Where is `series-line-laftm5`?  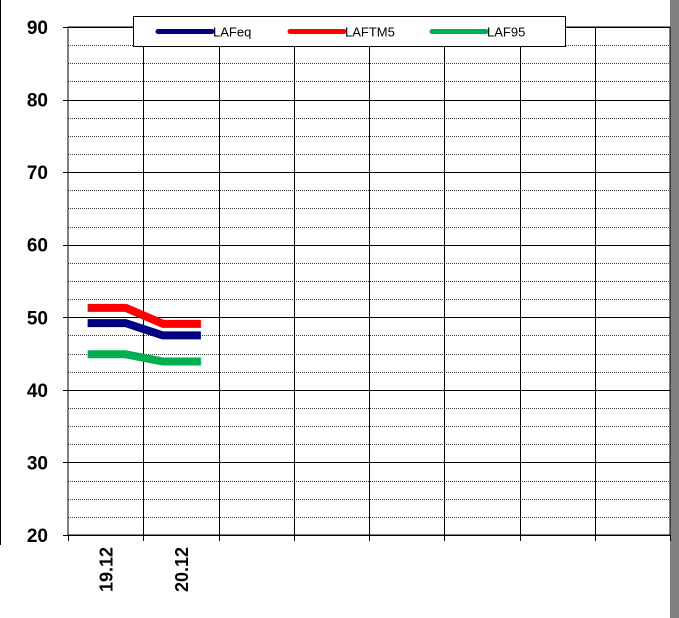 series-line-laftm5 is located at coordinates (144, 315).